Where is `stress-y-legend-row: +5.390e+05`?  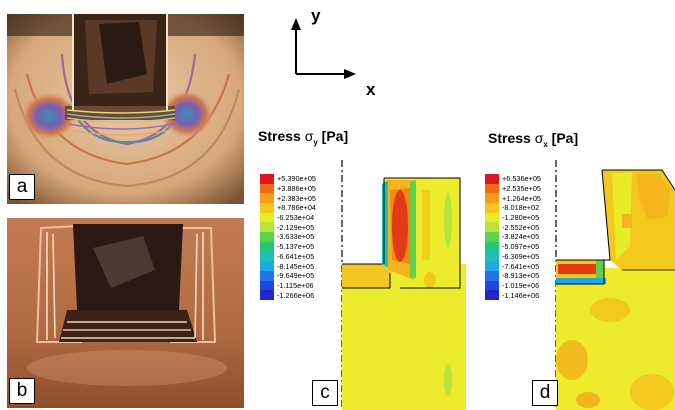 stress-y-legend-row: +5.390e+05 is located at coordinates (288, 179).